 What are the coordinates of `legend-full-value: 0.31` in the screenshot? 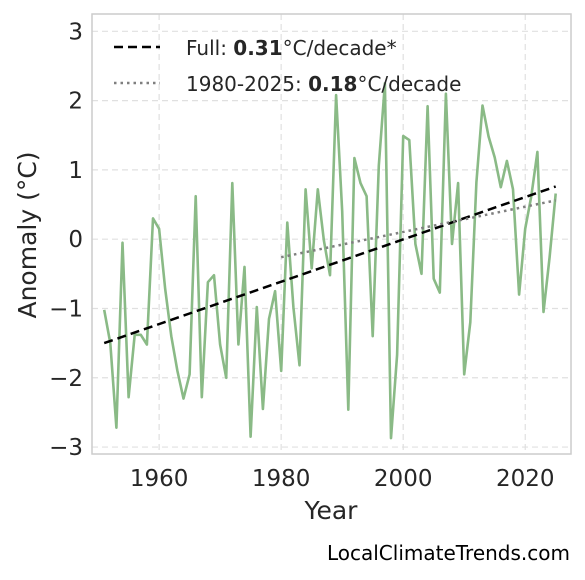 It's located at (257, 48).